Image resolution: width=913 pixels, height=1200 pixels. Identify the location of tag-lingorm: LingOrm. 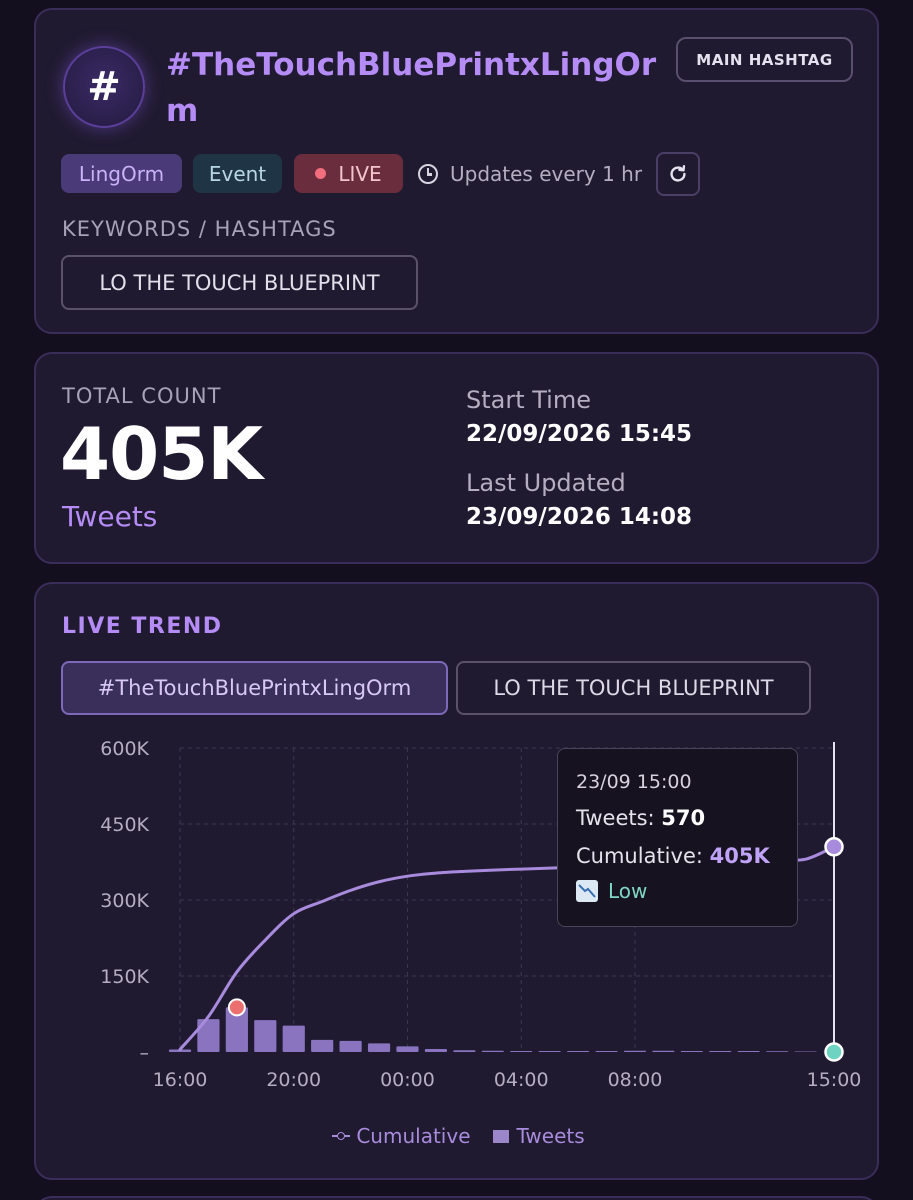
(121, 173).